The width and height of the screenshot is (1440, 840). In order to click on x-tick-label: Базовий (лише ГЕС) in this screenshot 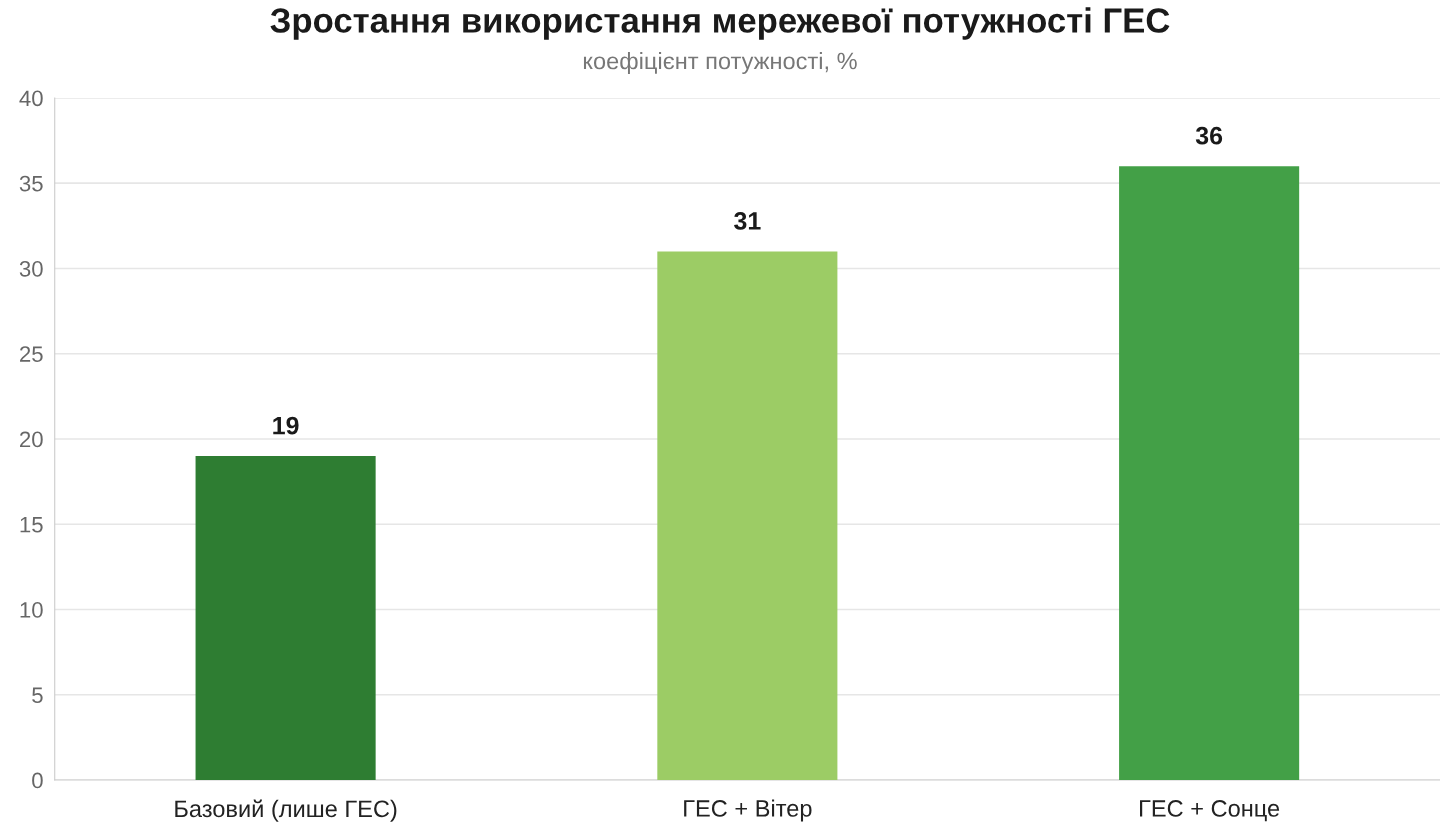, I will do `click(286, 810)`.